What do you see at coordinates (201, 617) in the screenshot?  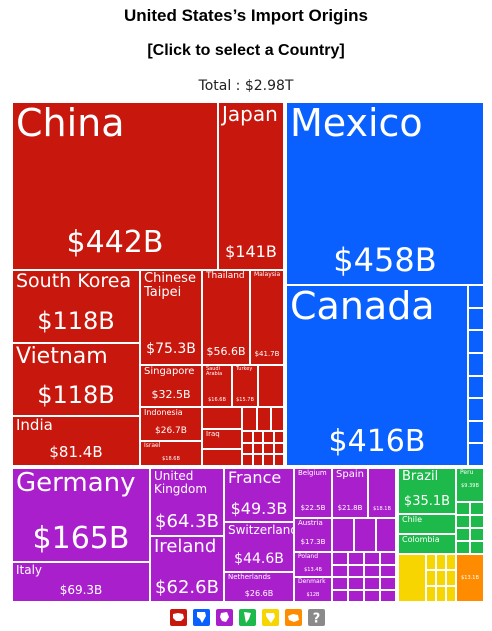 I see `north-america-icon` at bounding box center [201, 617].